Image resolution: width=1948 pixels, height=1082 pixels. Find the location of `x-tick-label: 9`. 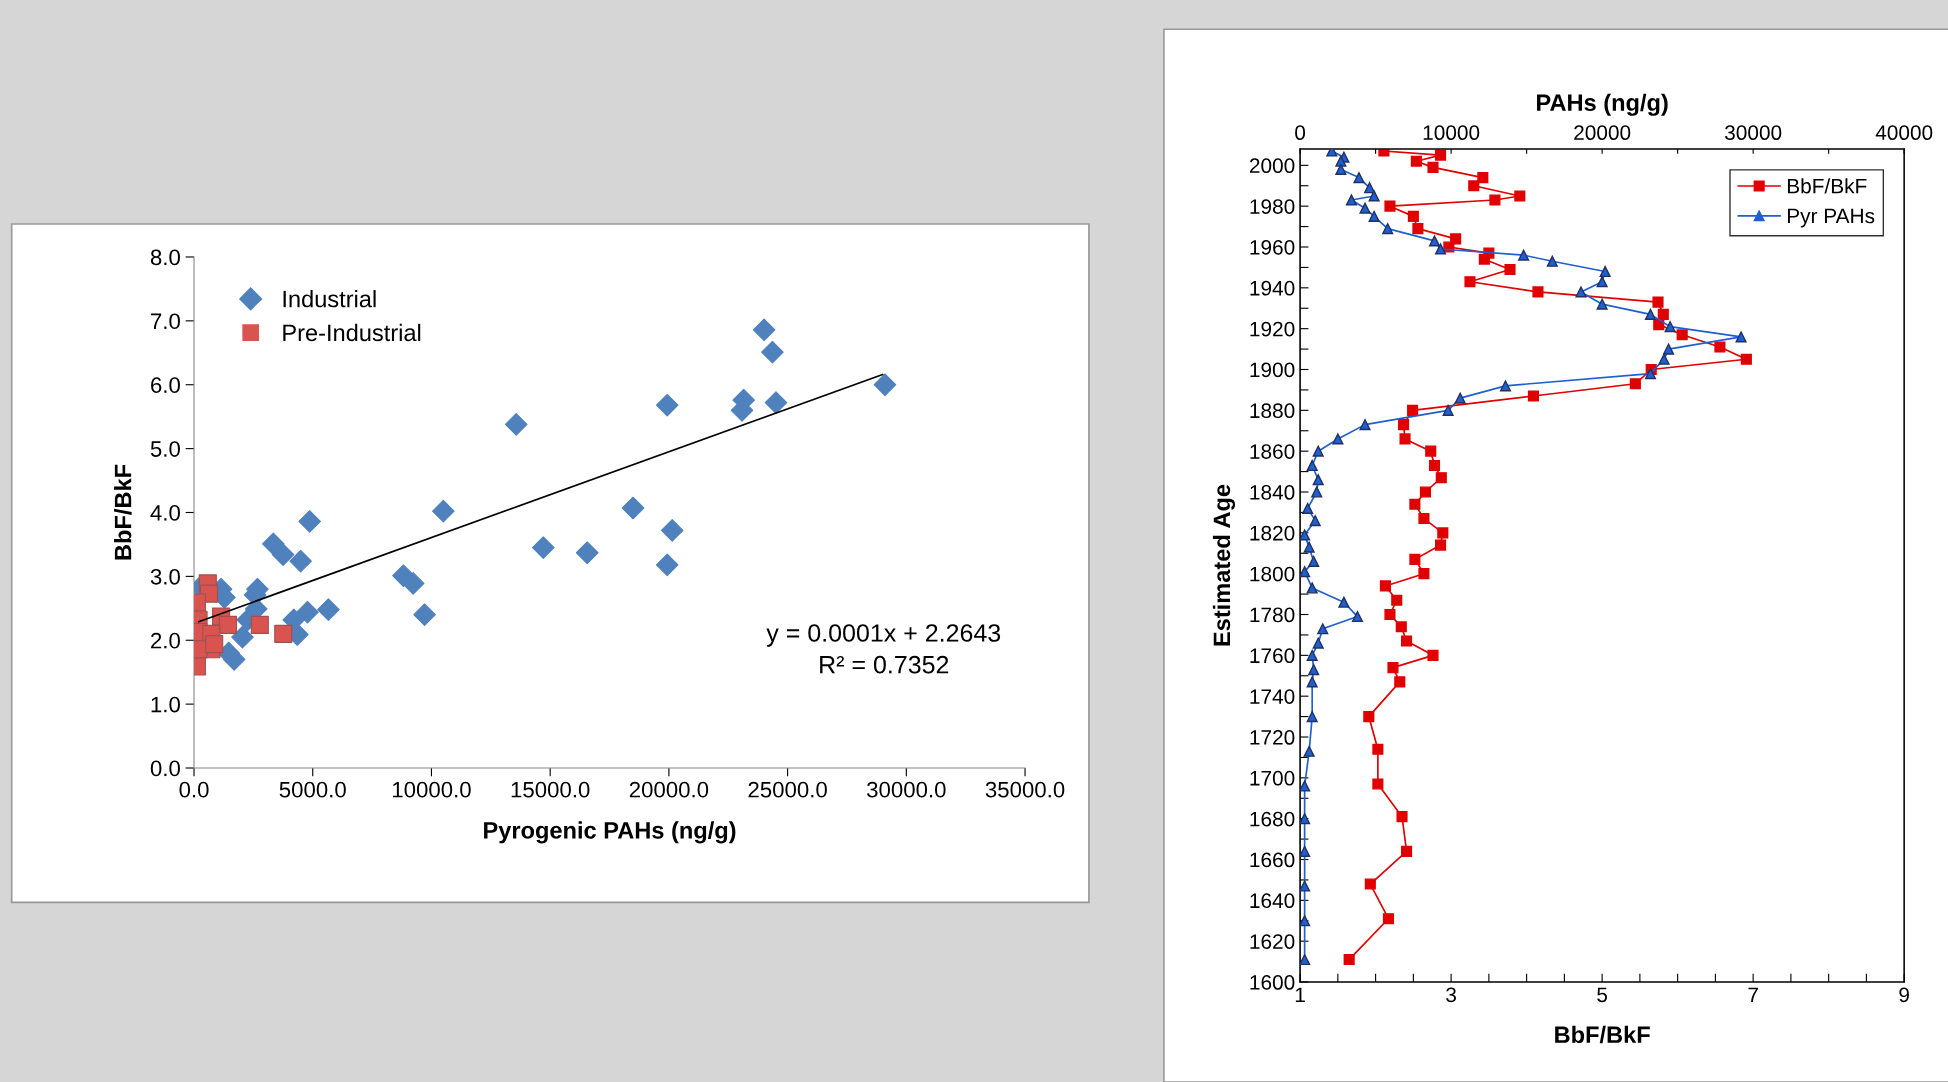

x-tick-label: 9 is located at coordinates (1904, 995).